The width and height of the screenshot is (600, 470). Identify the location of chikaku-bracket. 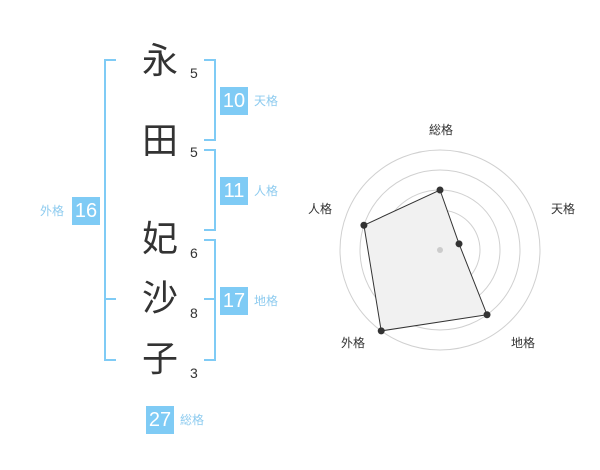
(210, 300).